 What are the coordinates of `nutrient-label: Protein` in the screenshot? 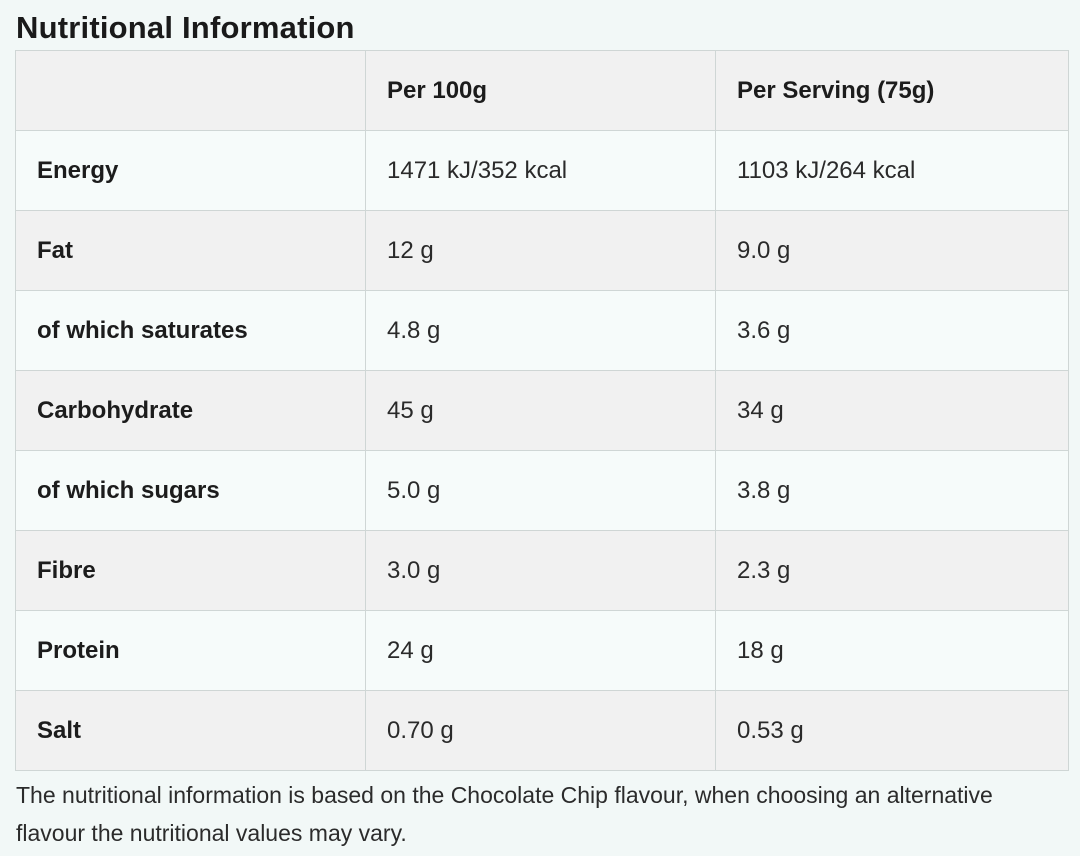 It's located at (190, 650).